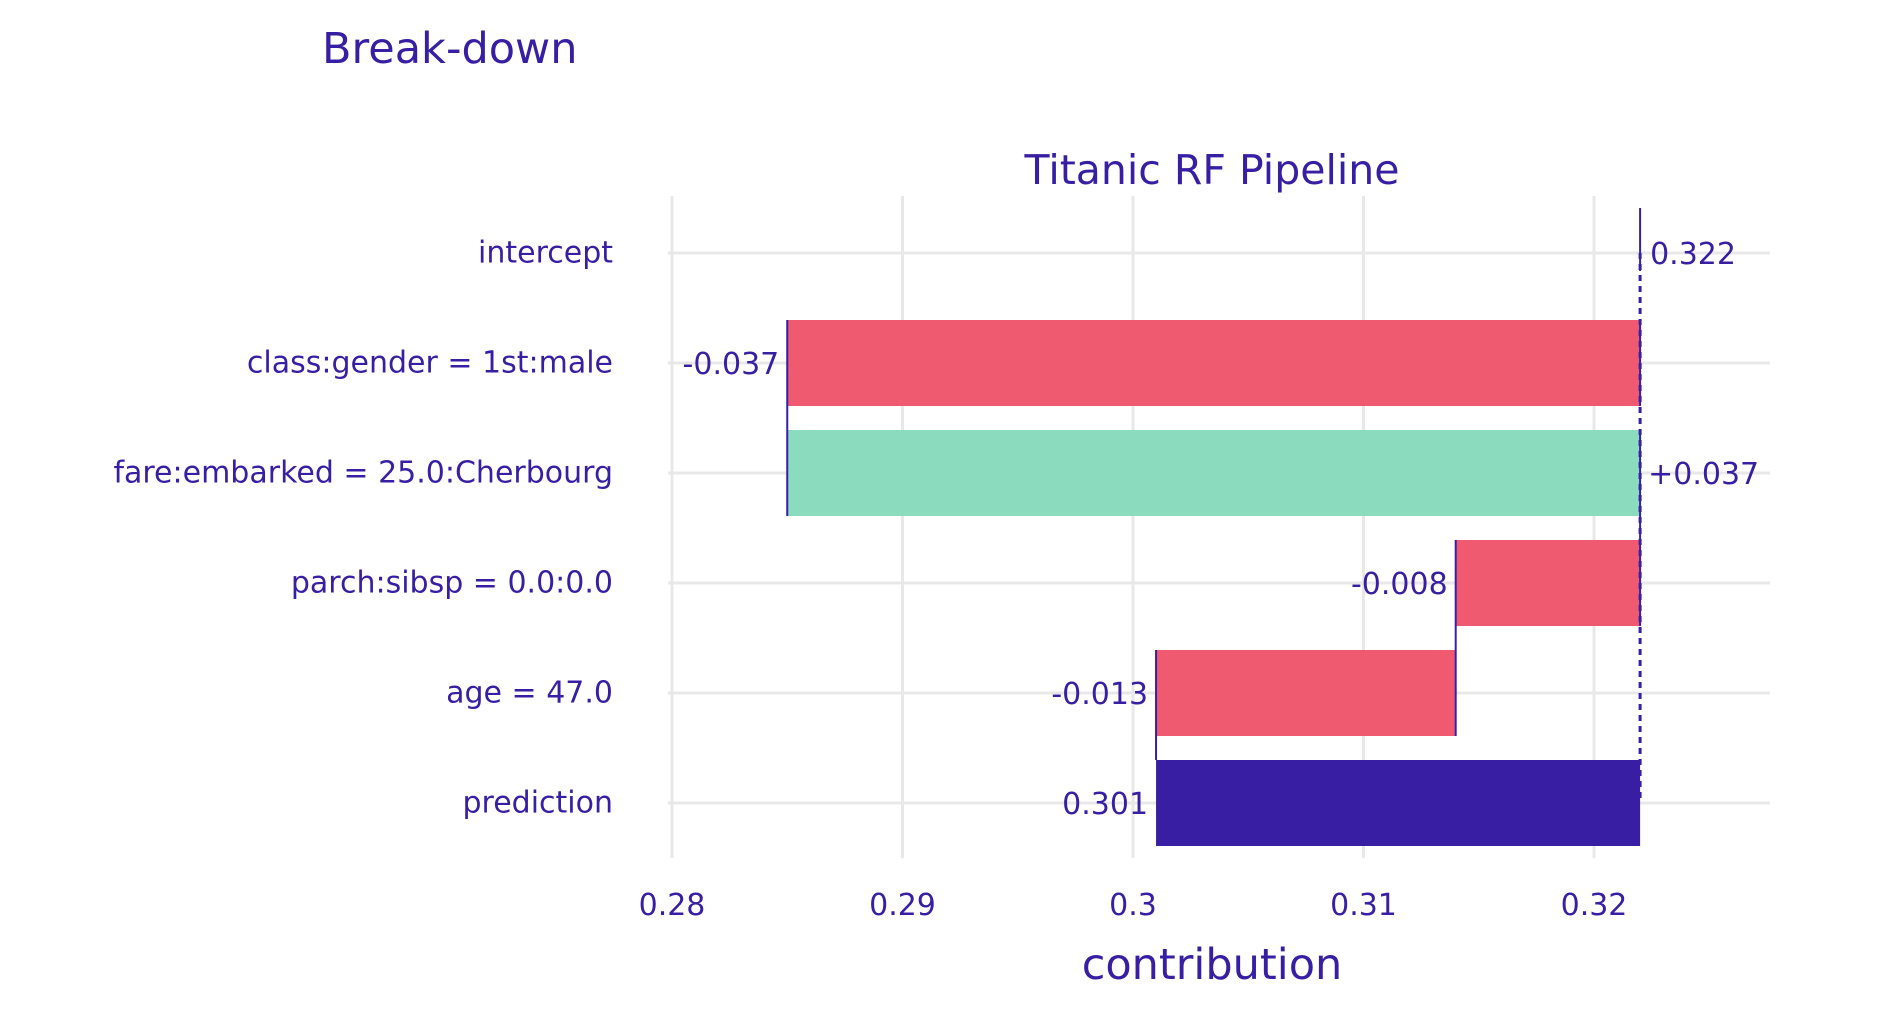 Image resolution: width=1902 pixels, height=1016 pixels. I want to click on y-tick-label: prediction, so click(537, 803).